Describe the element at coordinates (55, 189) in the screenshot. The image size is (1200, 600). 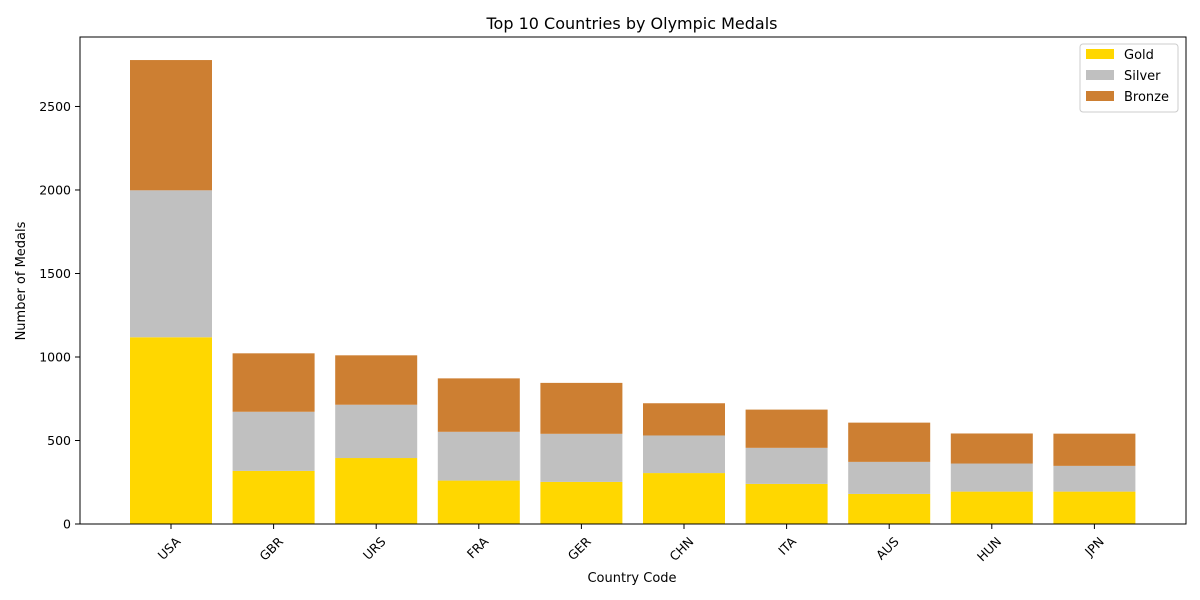
I see `y-tick-label: 2000` at that location.